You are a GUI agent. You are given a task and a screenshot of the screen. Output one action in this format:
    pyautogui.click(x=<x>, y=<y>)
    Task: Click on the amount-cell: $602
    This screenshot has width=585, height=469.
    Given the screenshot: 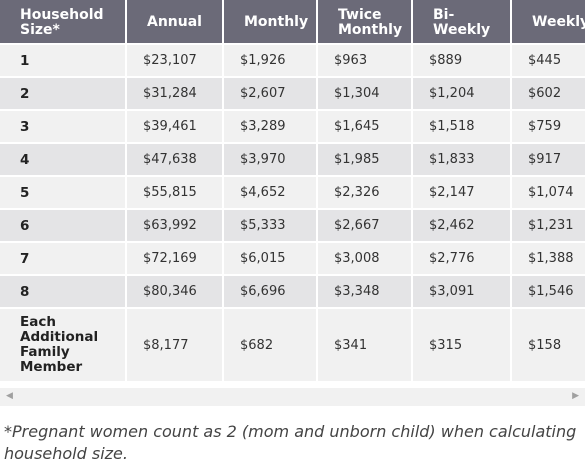 What is the action you would take?
    pyautogui.click(x=548, y=93)
    